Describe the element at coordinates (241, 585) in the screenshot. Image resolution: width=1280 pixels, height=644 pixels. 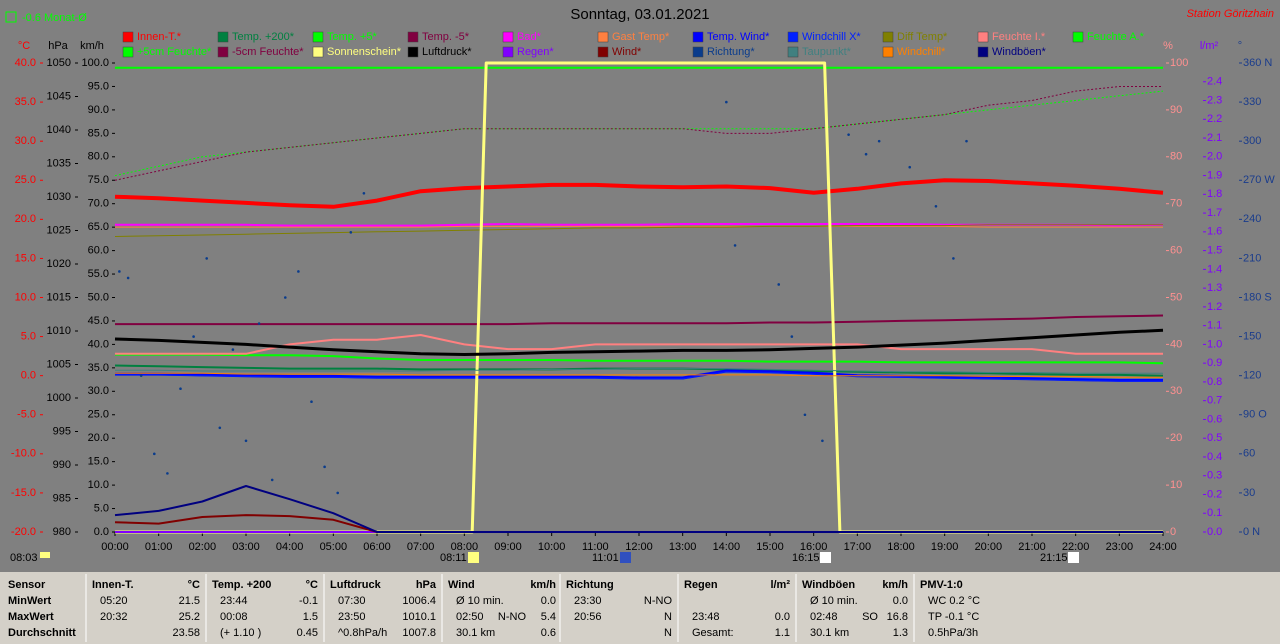
I see `panel-header: Temp. +200` at that location.